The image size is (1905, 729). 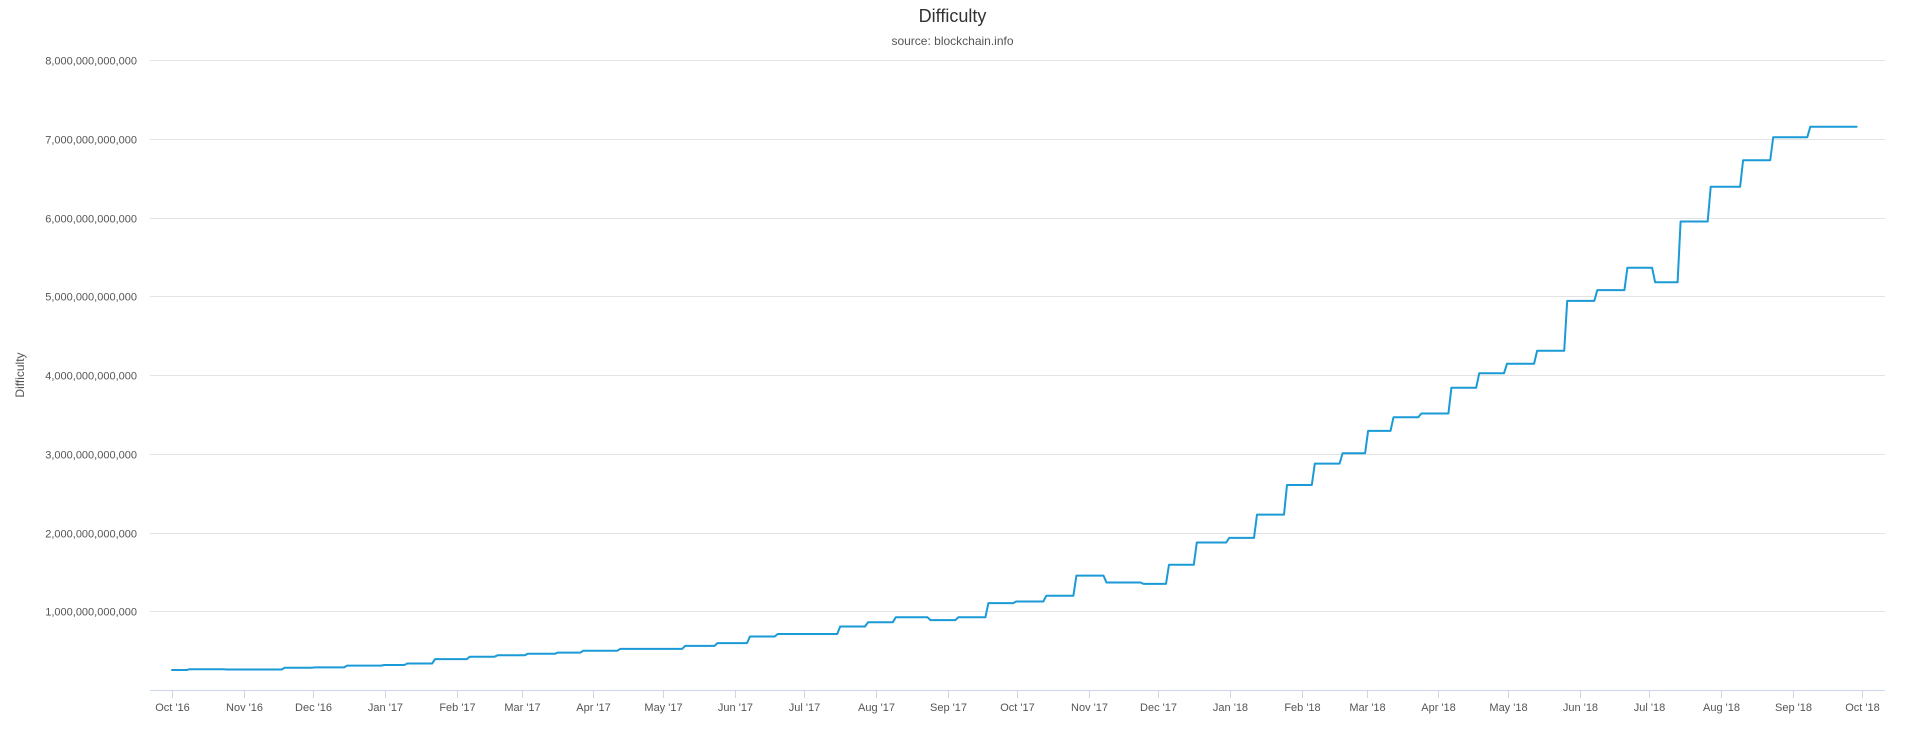 What do you see at coordinates (172, 708) in the screenshot?
I see `x-tick-label: Oct '16` at bounding box center [172, 708].